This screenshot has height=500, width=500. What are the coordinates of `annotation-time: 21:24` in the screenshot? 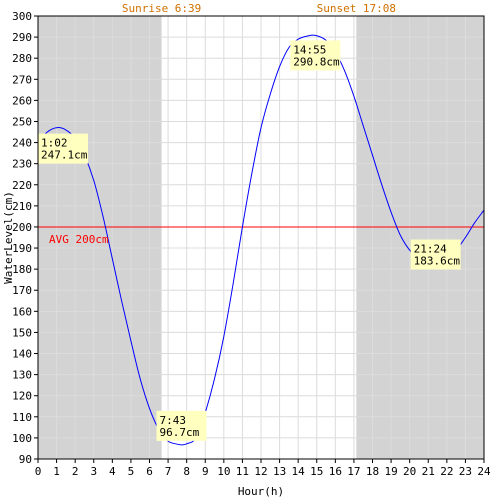 It's located at (430, 249).